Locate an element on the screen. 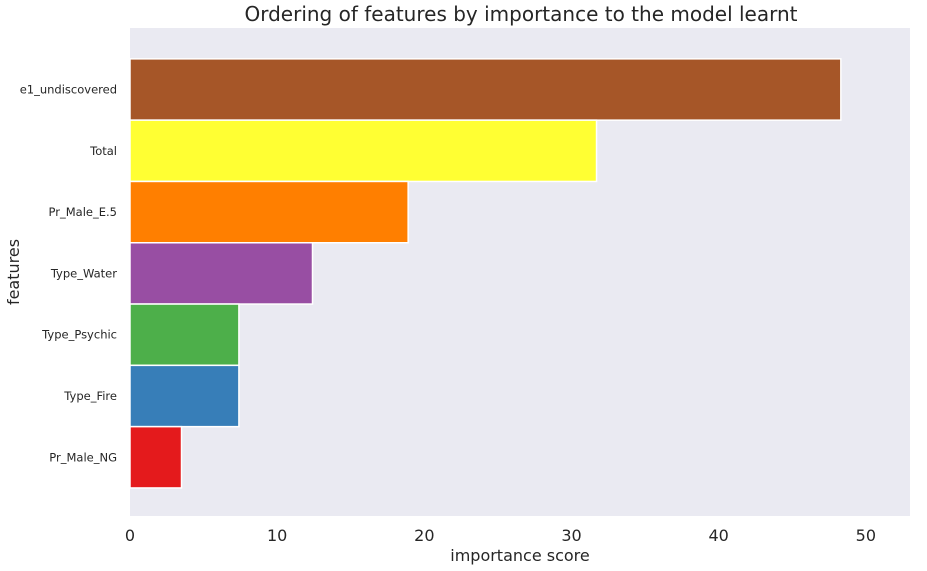 This screenshot has height=571, width=927. bar-e1-undiscovered is located at coordinates (485, 89).